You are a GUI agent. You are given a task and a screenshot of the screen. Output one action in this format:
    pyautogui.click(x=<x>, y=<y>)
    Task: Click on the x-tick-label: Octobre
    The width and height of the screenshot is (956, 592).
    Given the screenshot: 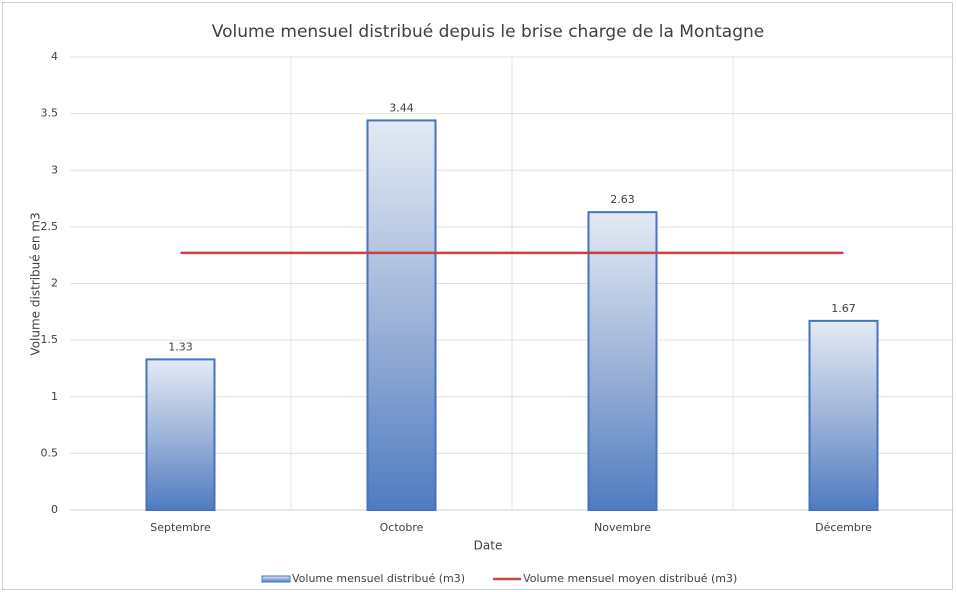 What is the action you would take?
    pyautogui.click(x=402, y=527)
    